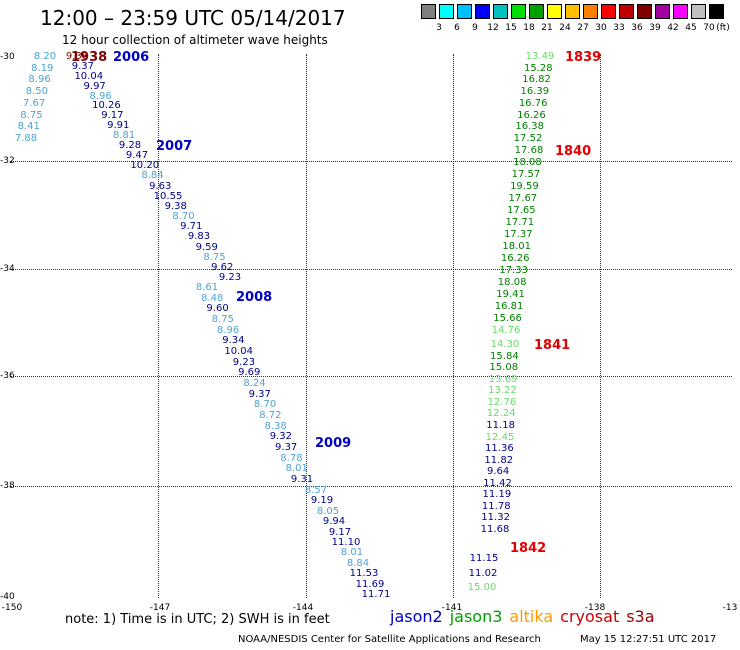 This screenshot has width=740, height=650. What do you see at coordinates (270, 415) in the screenshot?
I see `wave-height-value: 8.72` at bounding box center [270, 415].